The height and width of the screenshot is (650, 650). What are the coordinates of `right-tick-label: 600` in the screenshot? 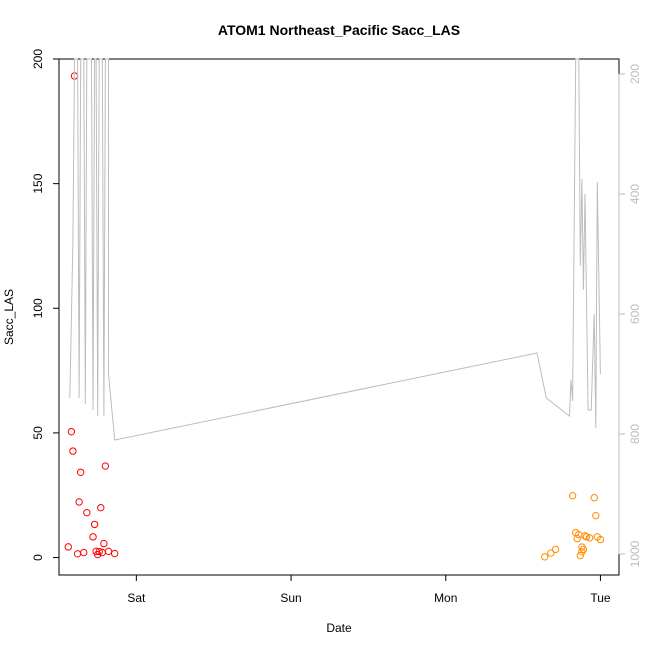 It's located at (635, 314).